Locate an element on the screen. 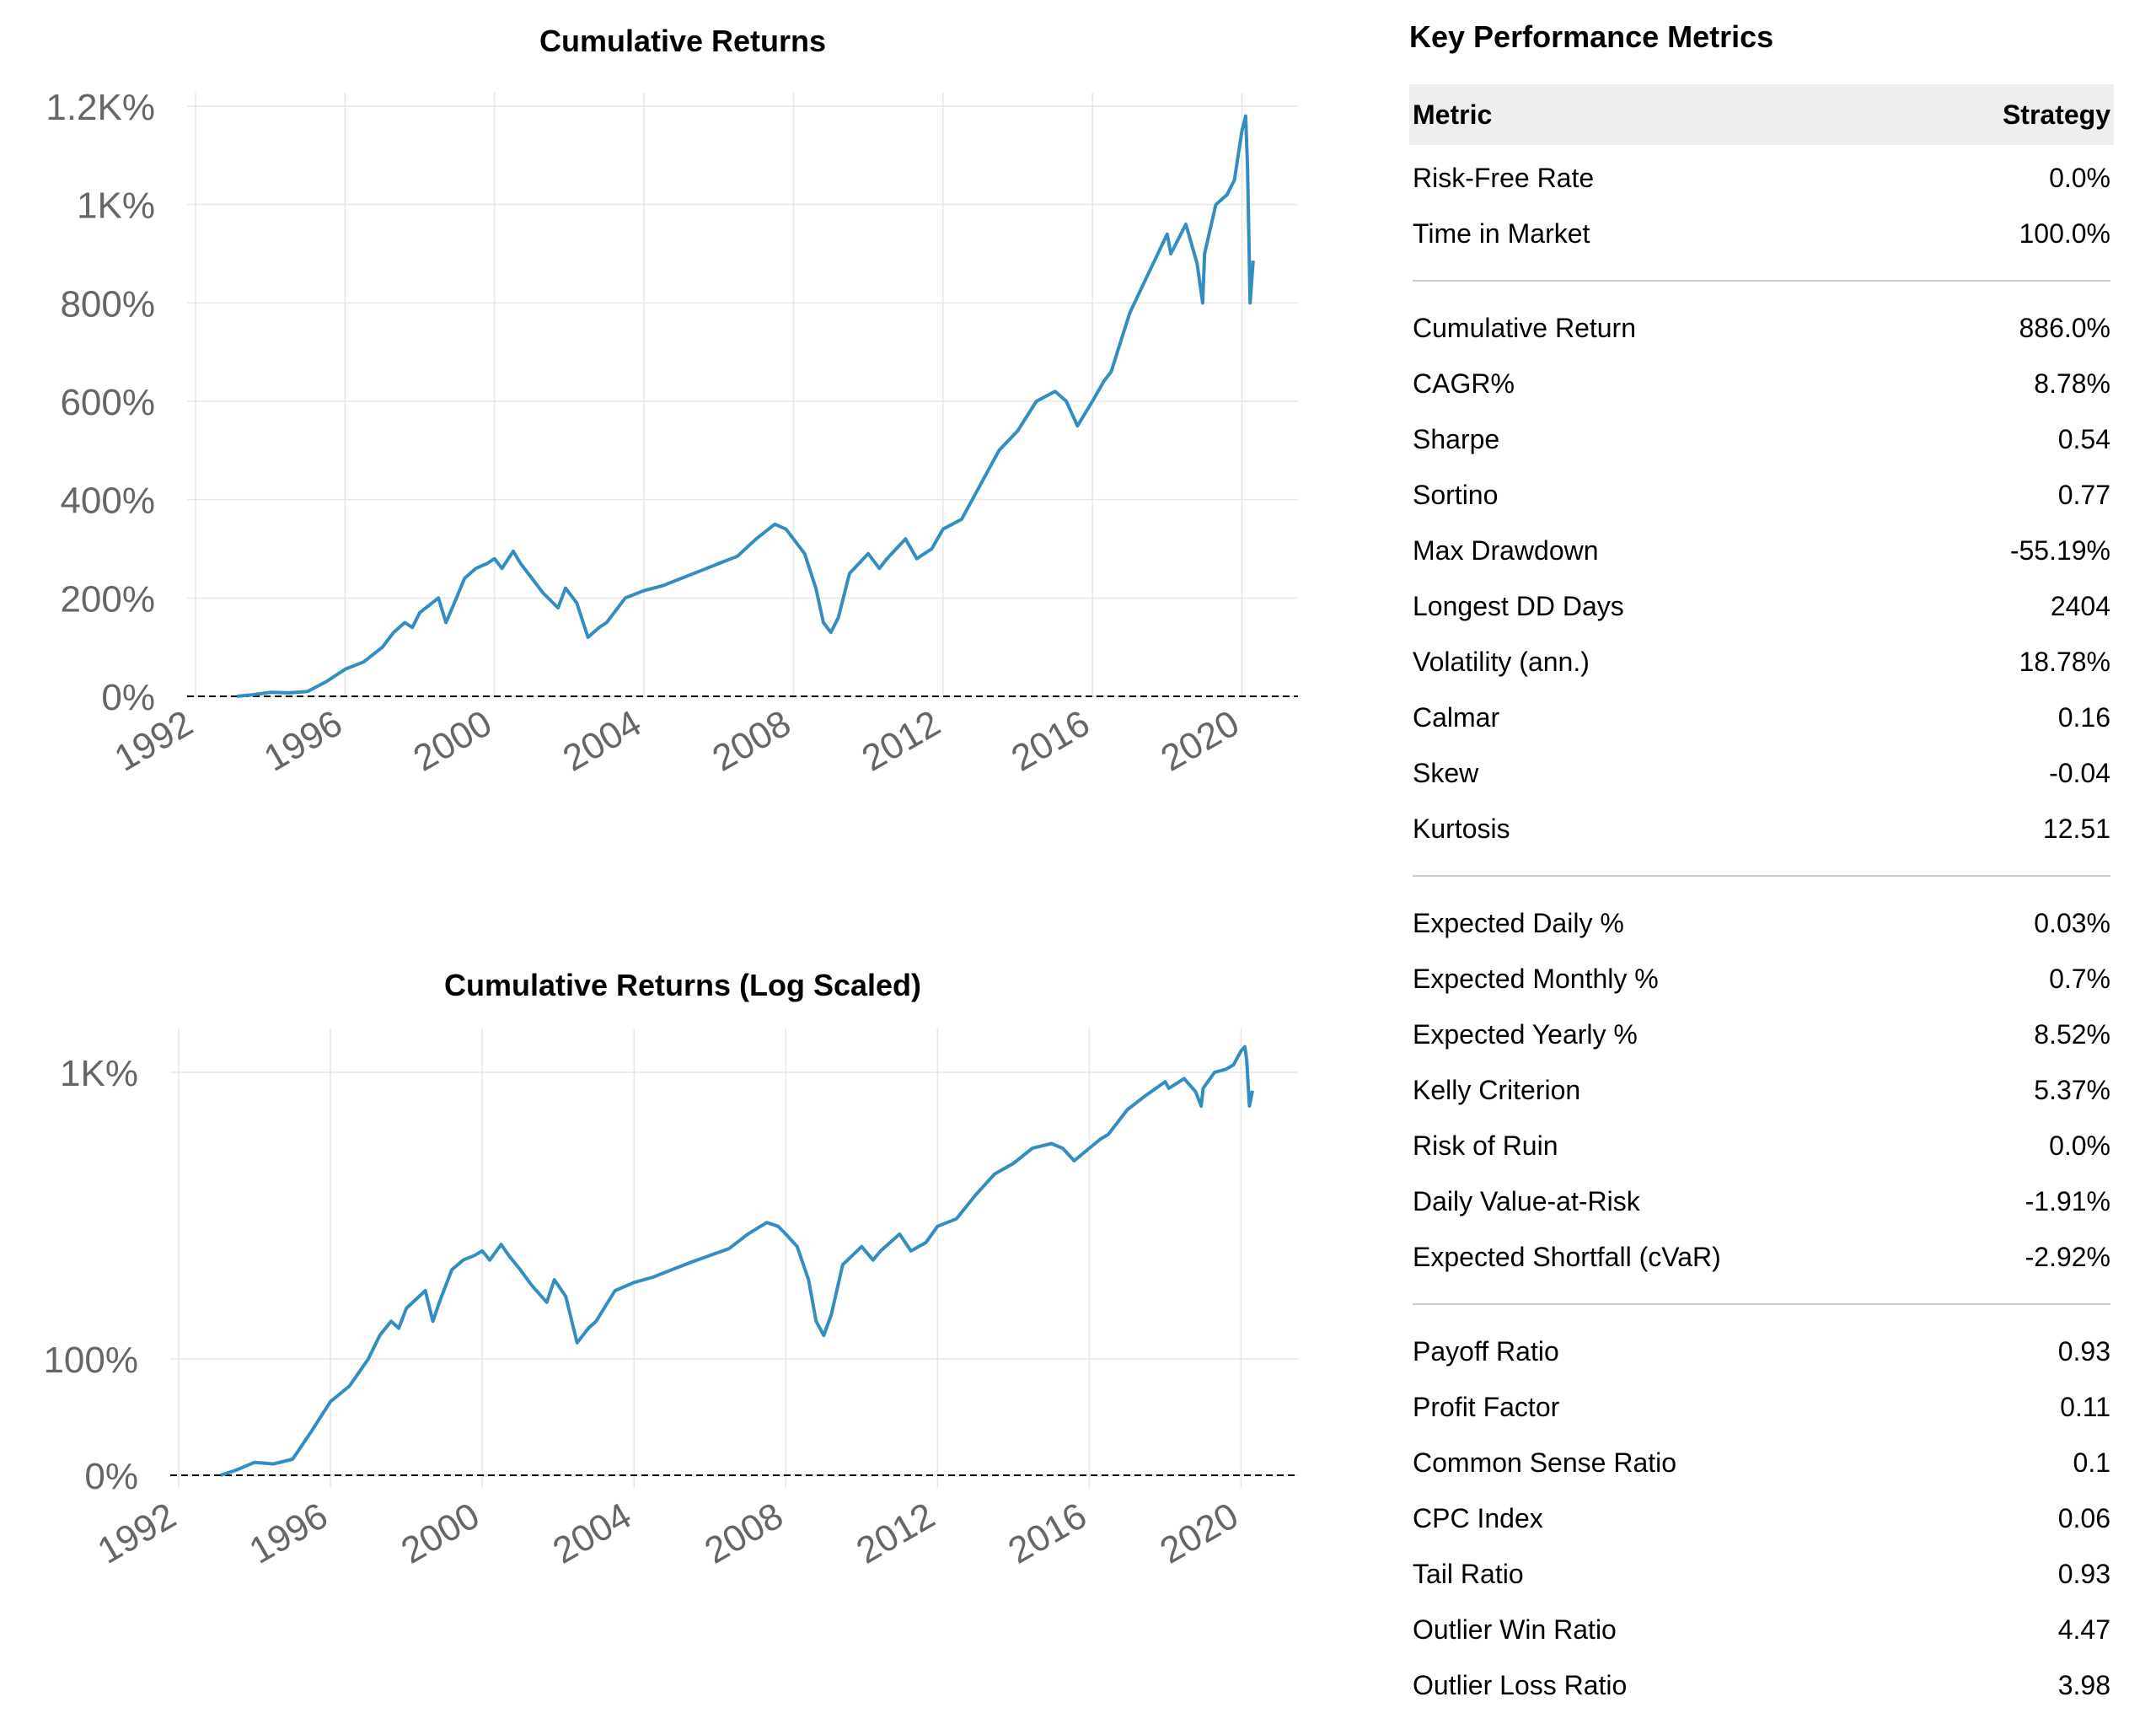 Image resolution: width=2156 pixels, height=1713 pixels. metrics-row: CPC Index 0.06 is located at coordinates (1762, 1518).